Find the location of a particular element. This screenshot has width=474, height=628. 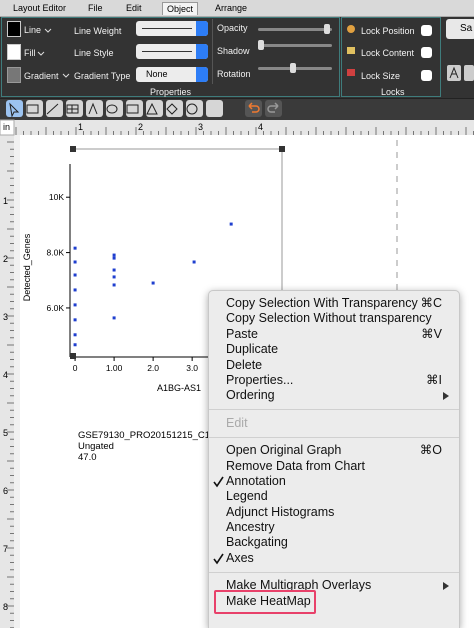

menu-tab: Arrange is located at coordinates (231, 8).